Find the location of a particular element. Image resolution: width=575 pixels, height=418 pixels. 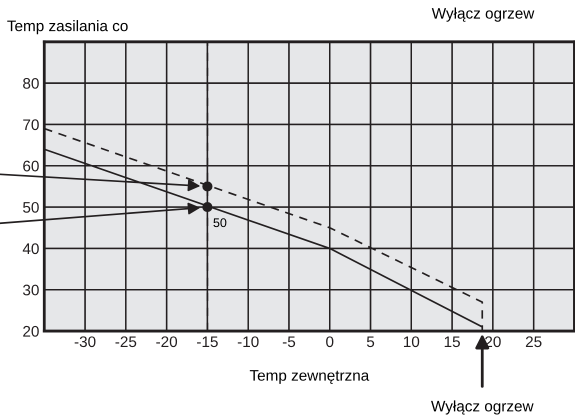

x-tick-label: 0 is located at coordinates (330, 342).